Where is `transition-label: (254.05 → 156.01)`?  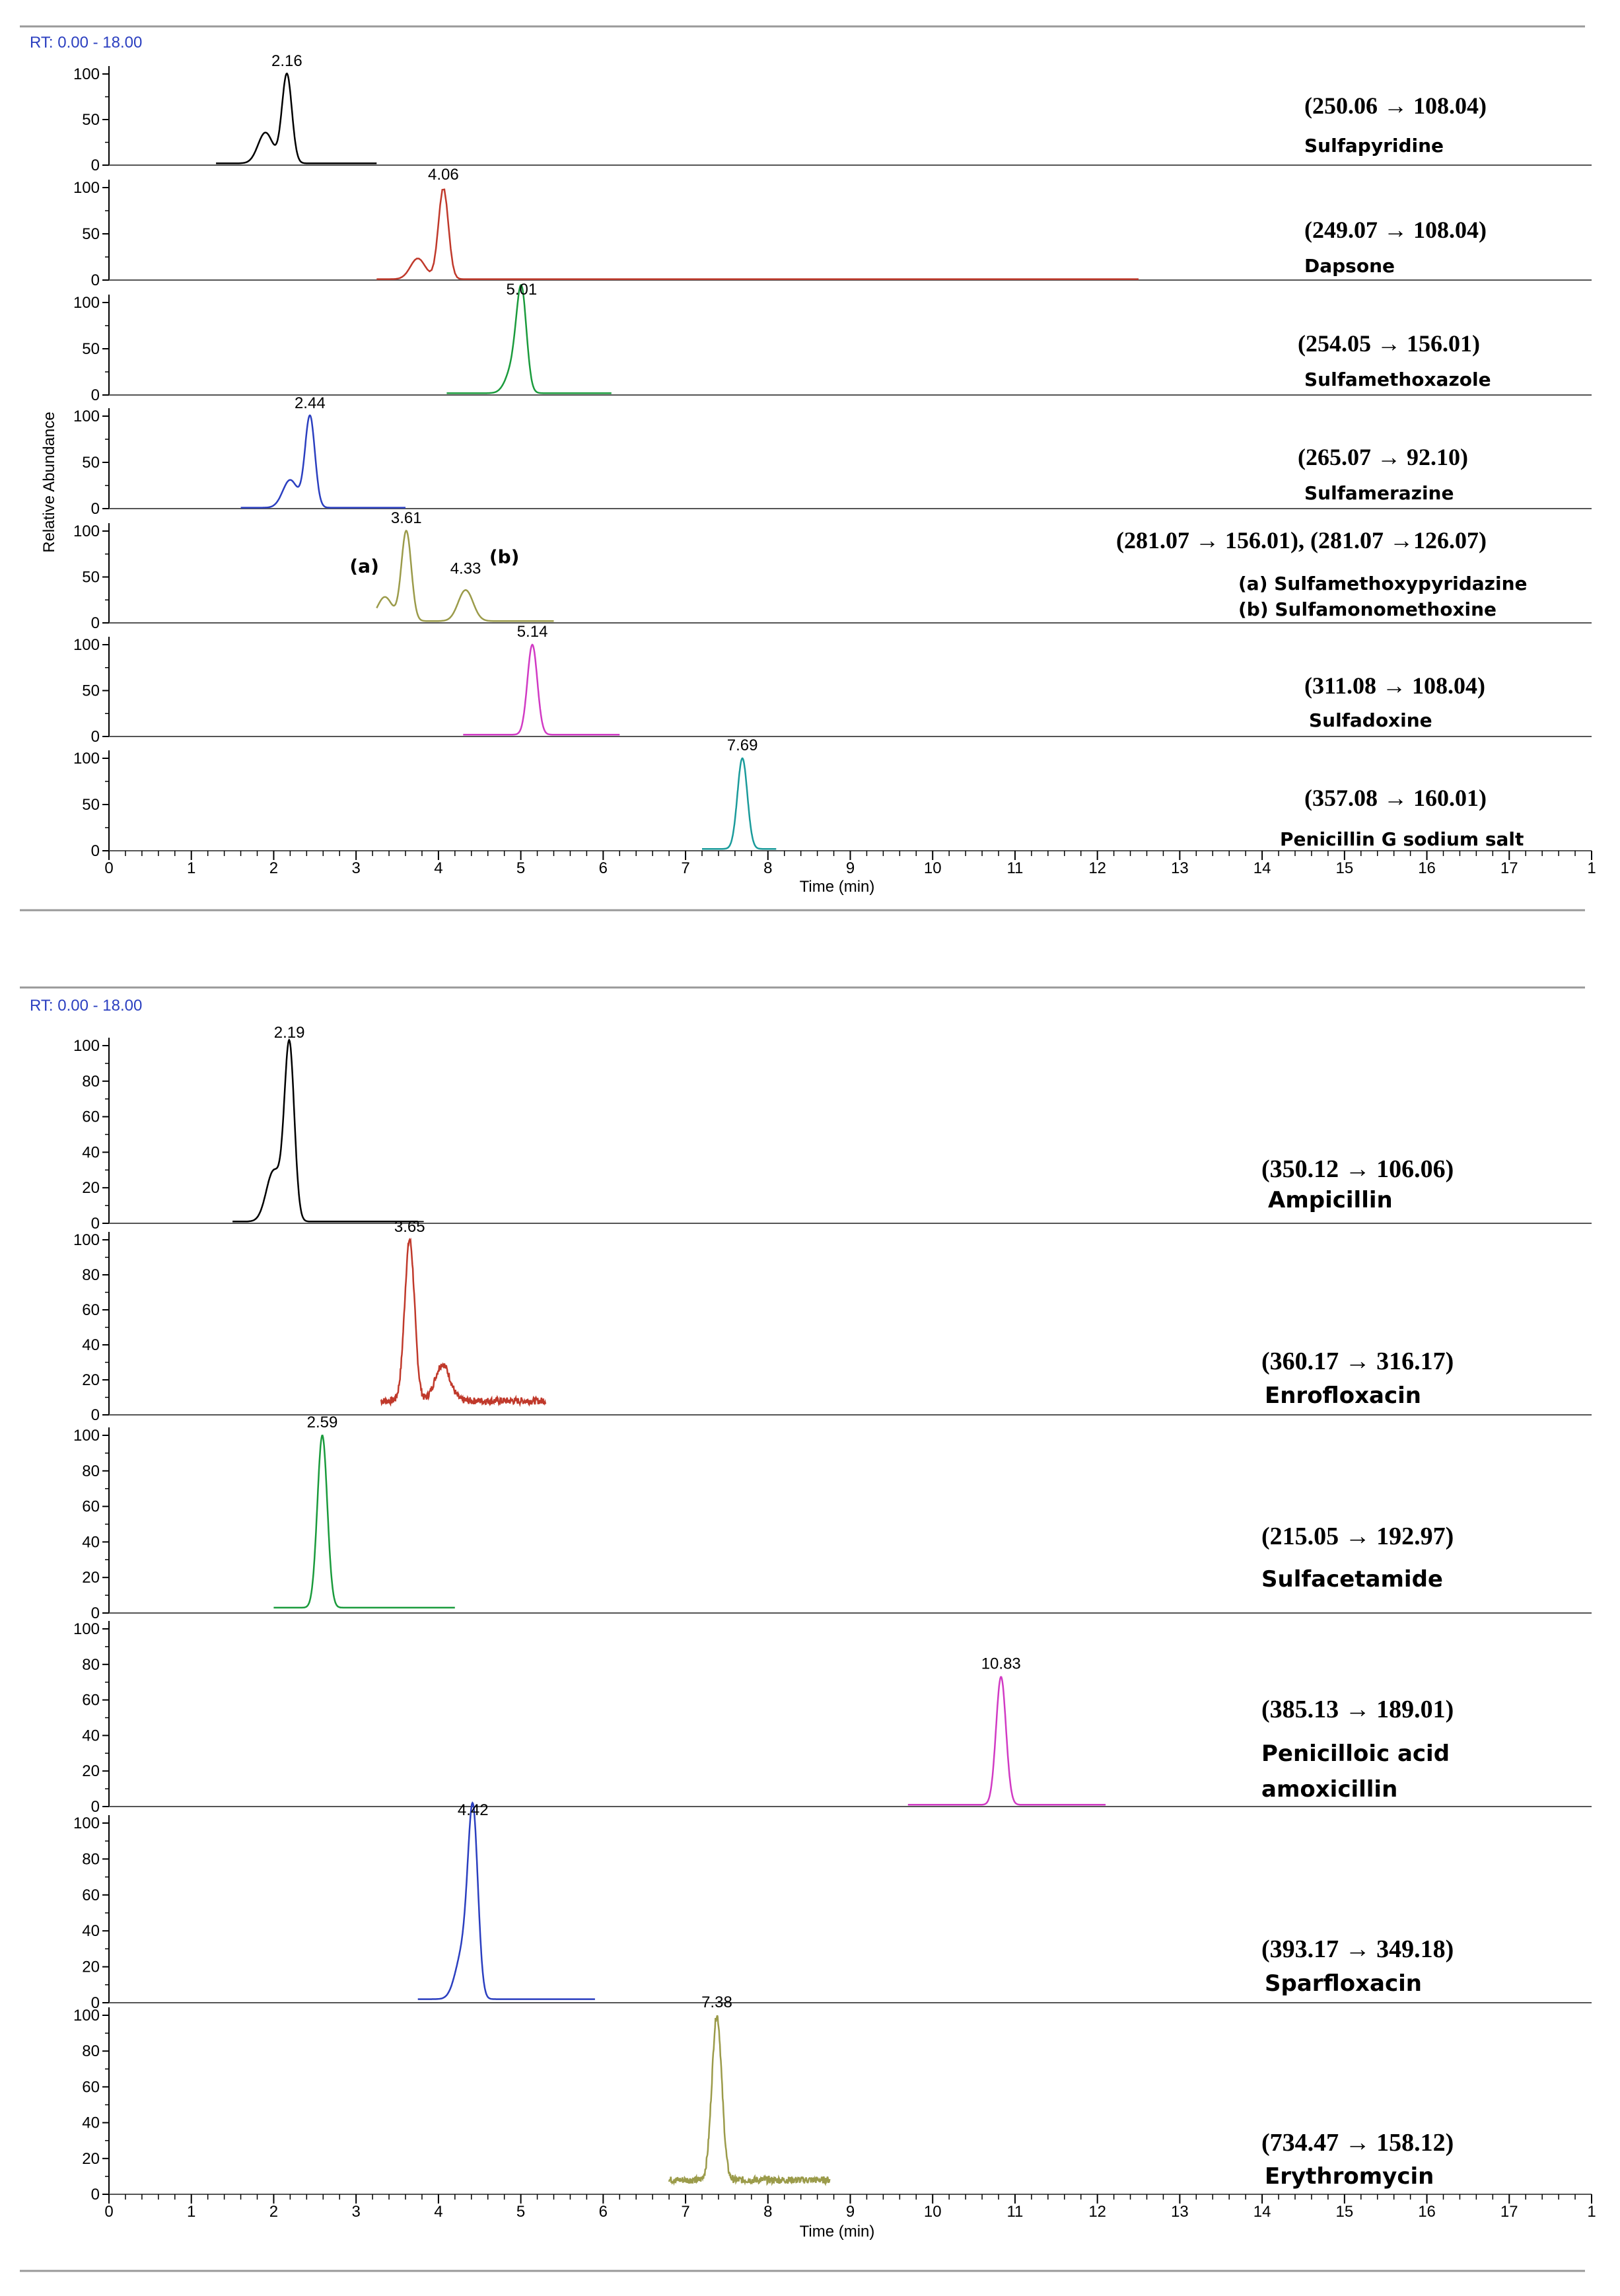 transition-label: (254.05 → 156.01) is located at coordinates (1389, 343).